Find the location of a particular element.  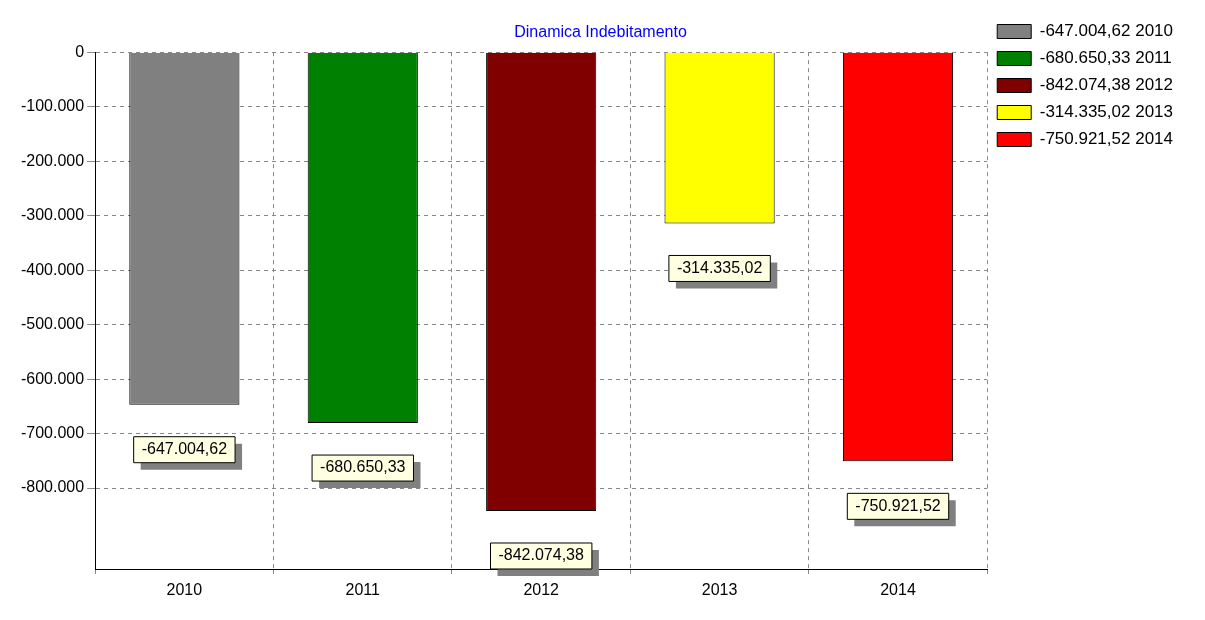

legend-label: -750.921,52 2014 is located at coordinates (1106, 139).